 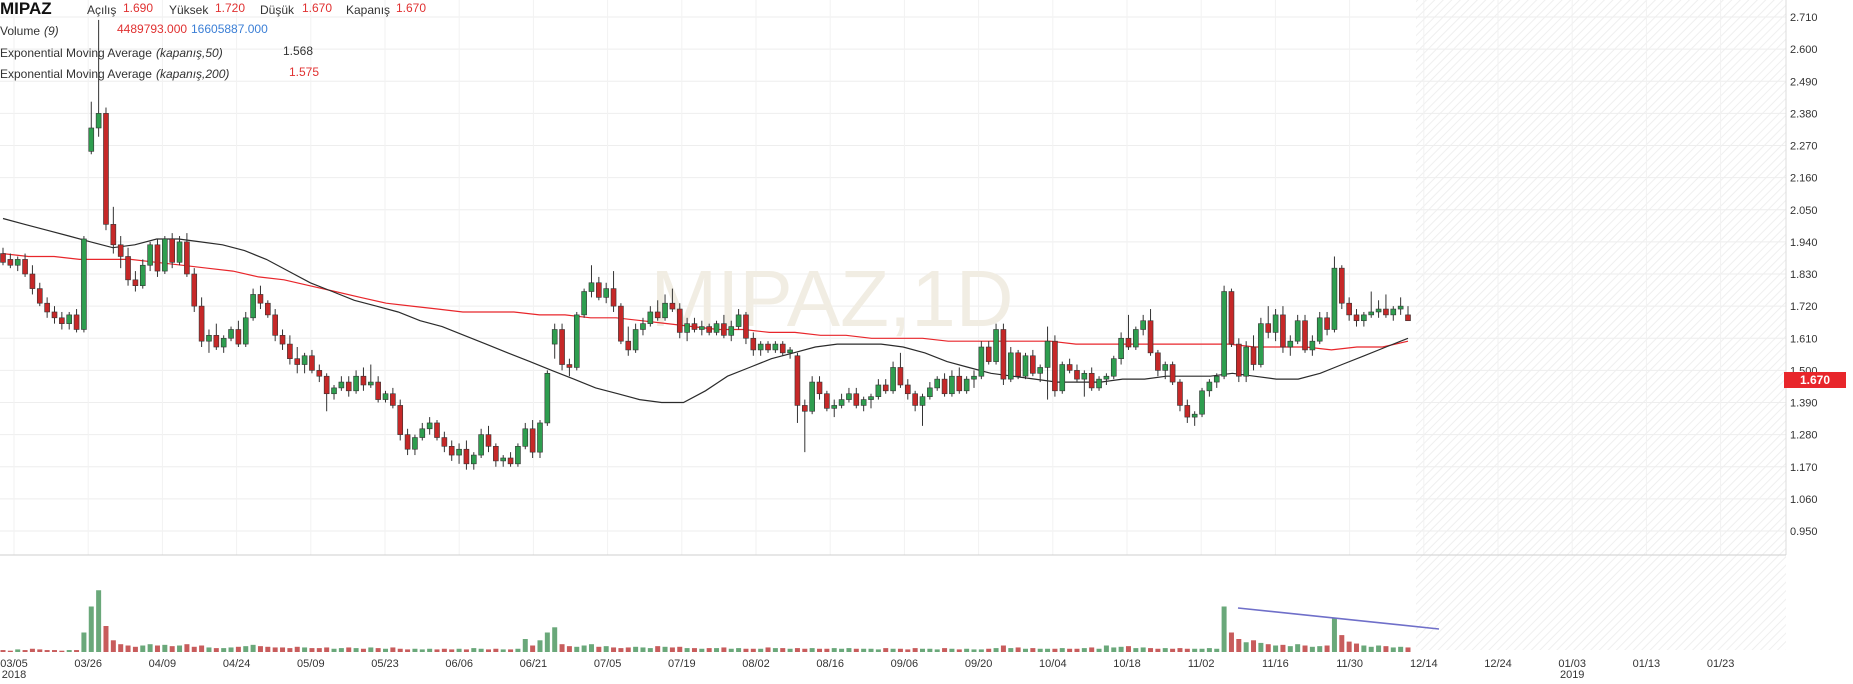 I want to click on x-tick-label: 05/09, so click(x=311, y=664).